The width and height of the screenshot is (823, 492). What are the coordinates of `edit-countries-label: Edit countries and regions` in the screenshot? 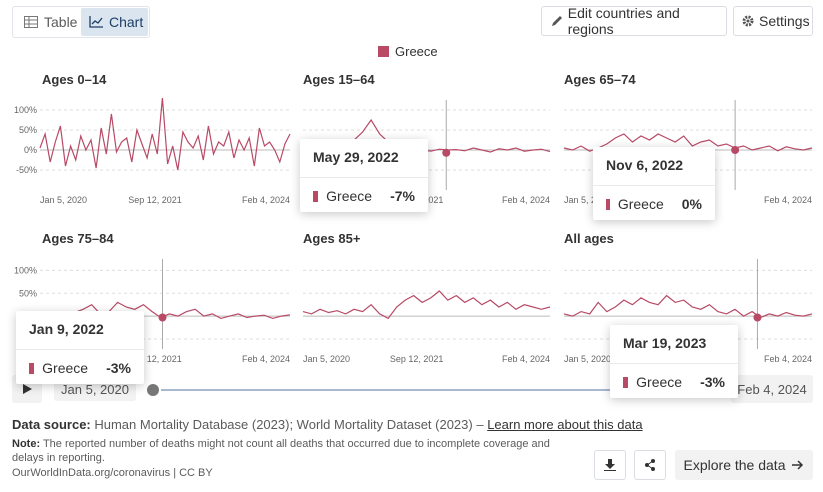 It's located at (623, 21).